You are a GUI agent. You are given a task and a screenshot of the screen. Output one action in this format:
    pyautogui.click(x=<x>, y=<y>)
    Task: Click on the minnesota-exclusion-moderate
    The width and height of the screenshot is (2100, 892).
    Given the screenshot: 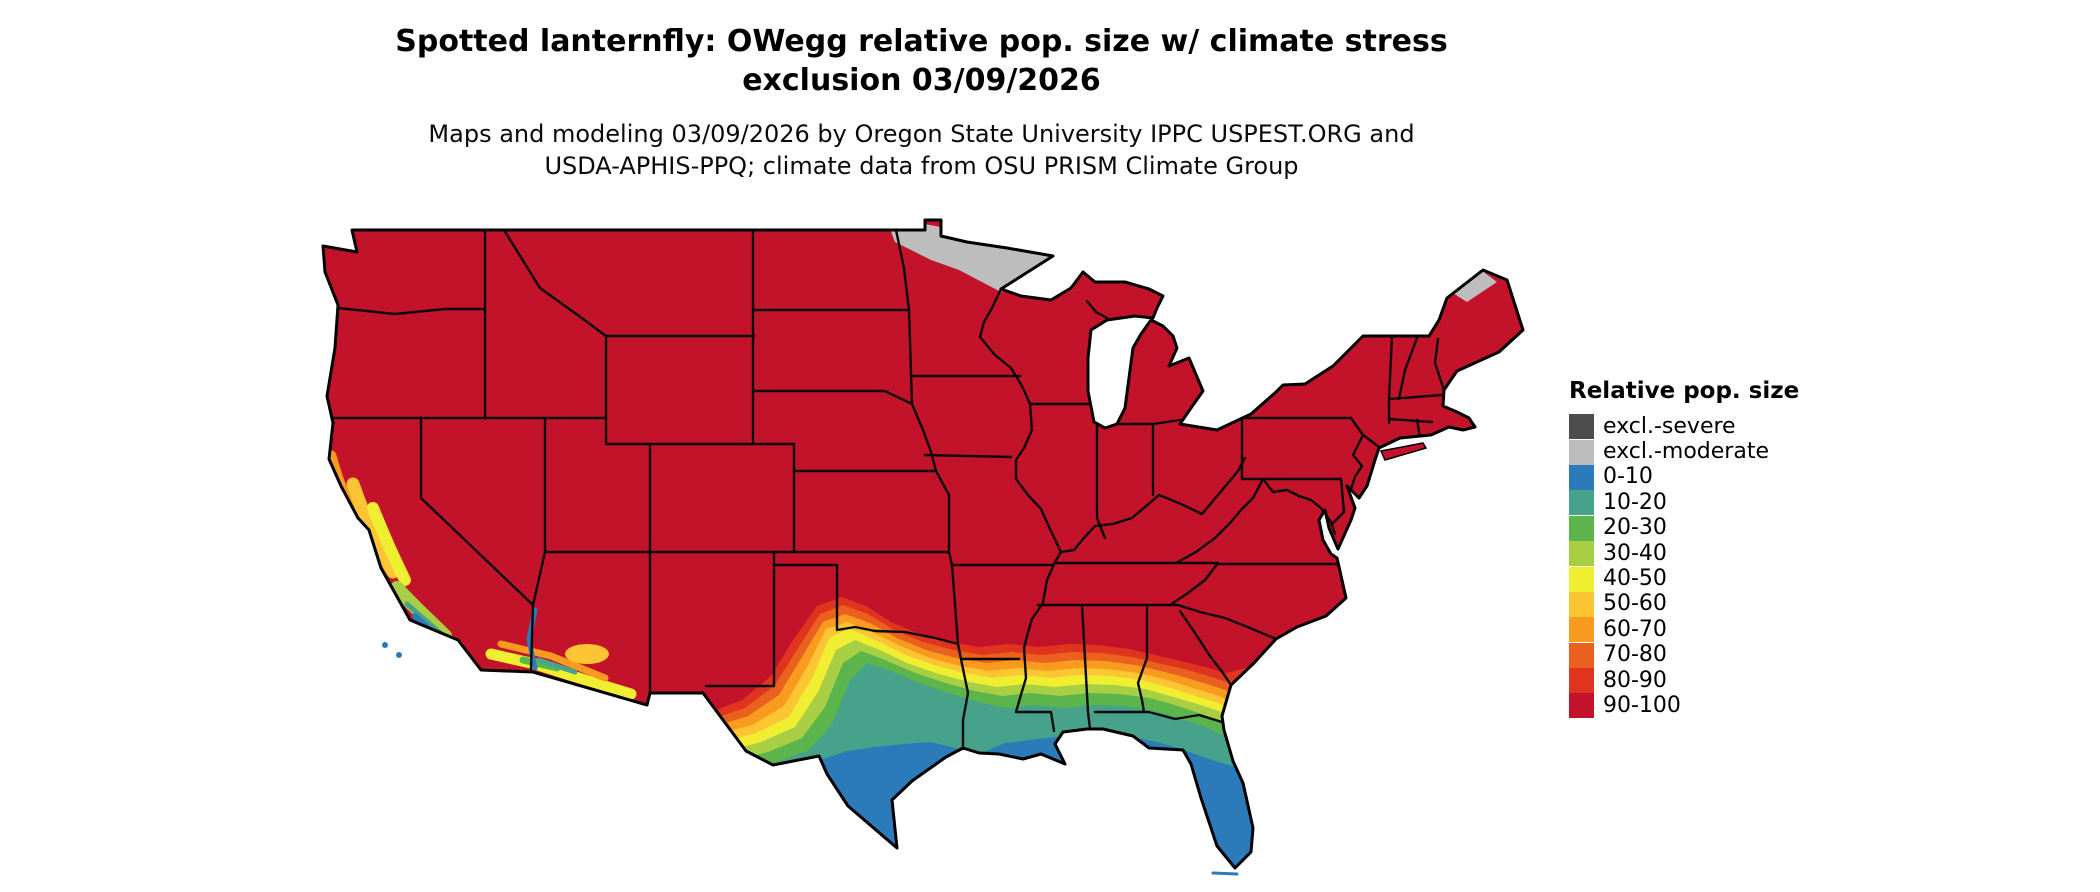 What is the action you would take?
    pyautogui.click(x=975, y=256)
    